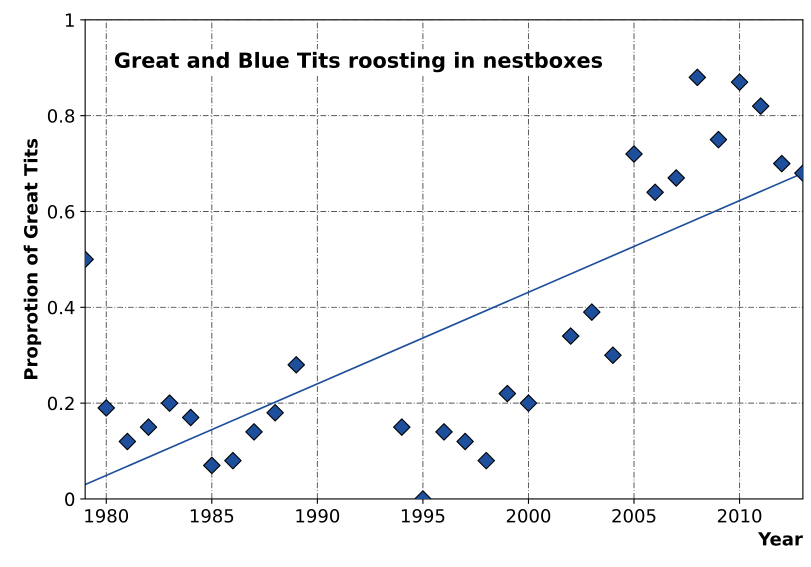 This screenshot has width=811, height=567. What do you see at coordinates (70, 20) in the screenshot?
I see `y-tick-label: 1` at bounding box center [70, 20].